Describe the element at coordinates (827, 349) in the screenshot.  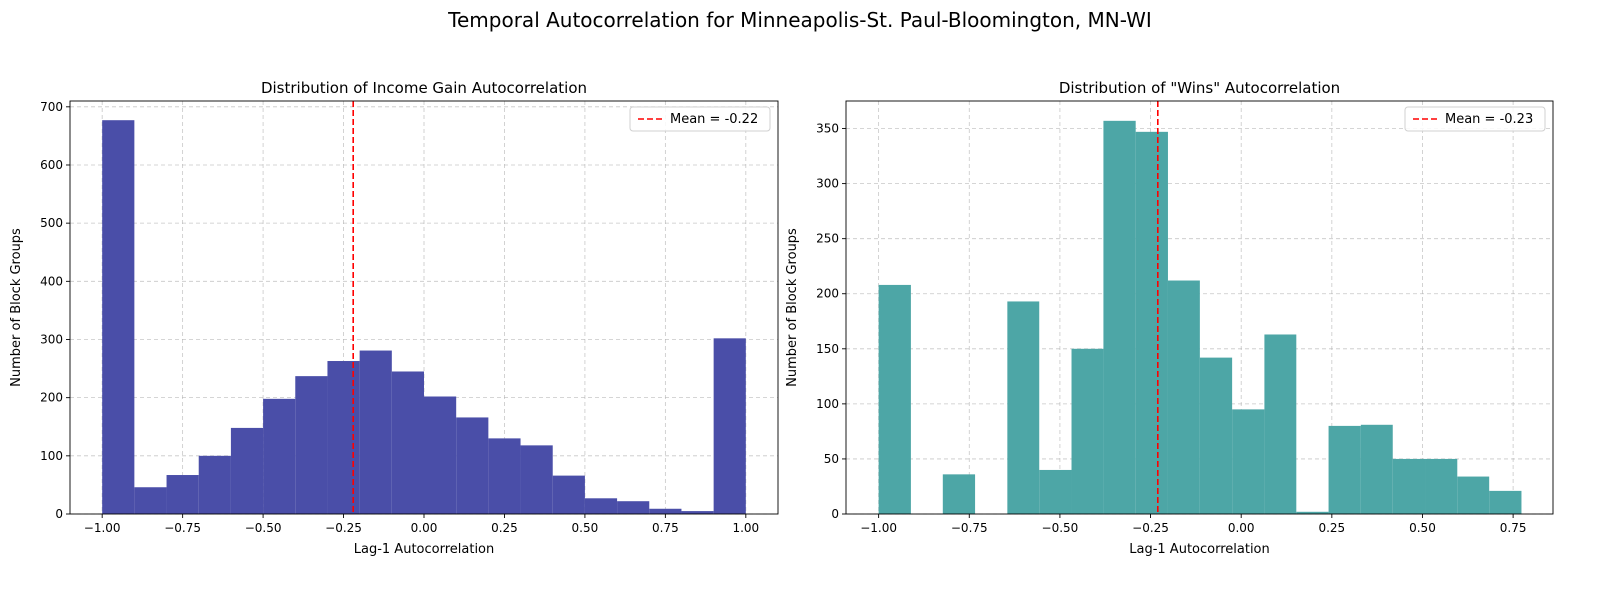
I see `y-tick-label: 150` at that location.